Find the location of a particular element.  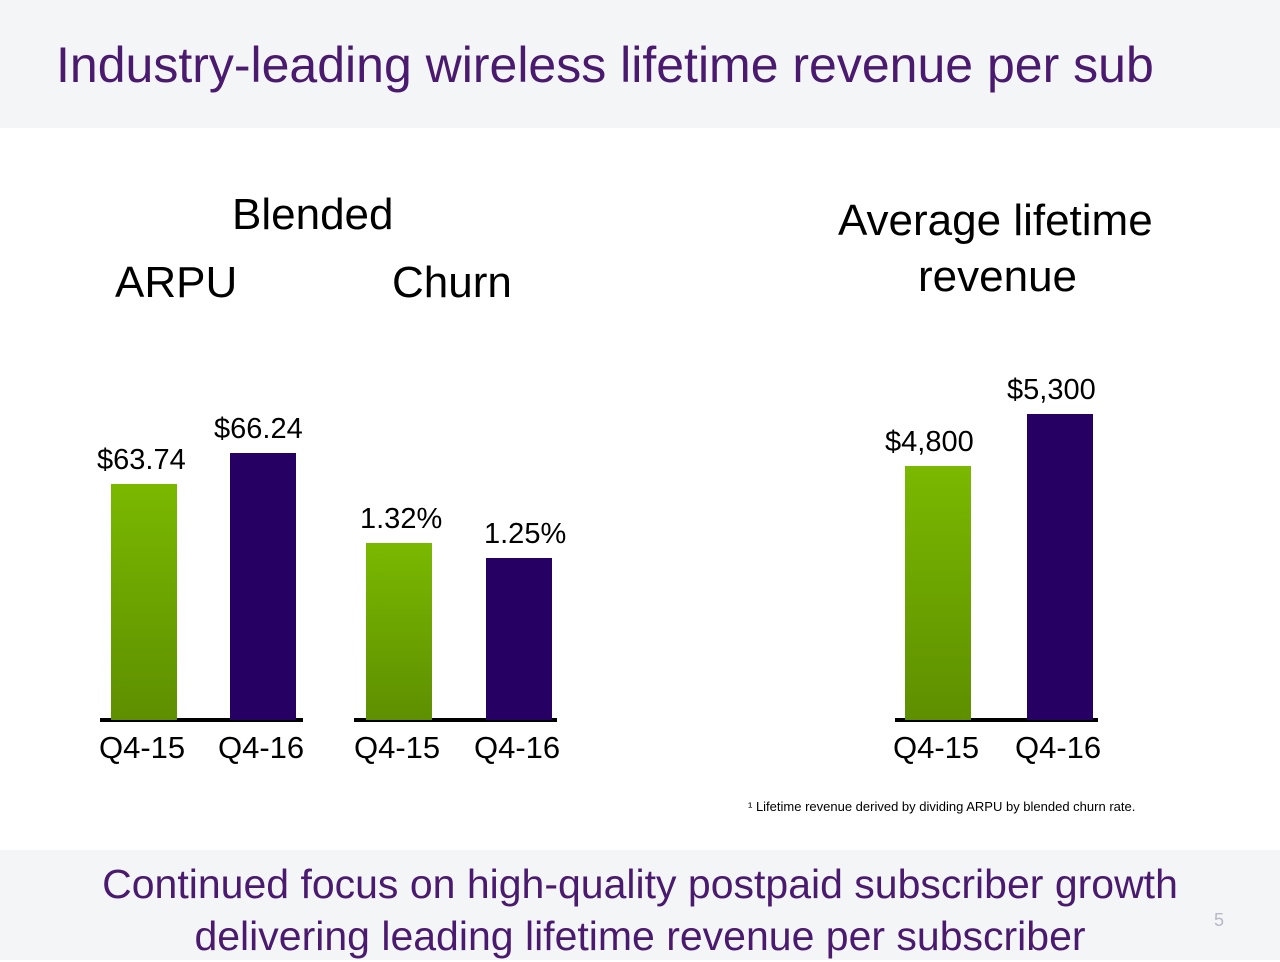

chart-2-baseline is located at coordinates (996, 720).